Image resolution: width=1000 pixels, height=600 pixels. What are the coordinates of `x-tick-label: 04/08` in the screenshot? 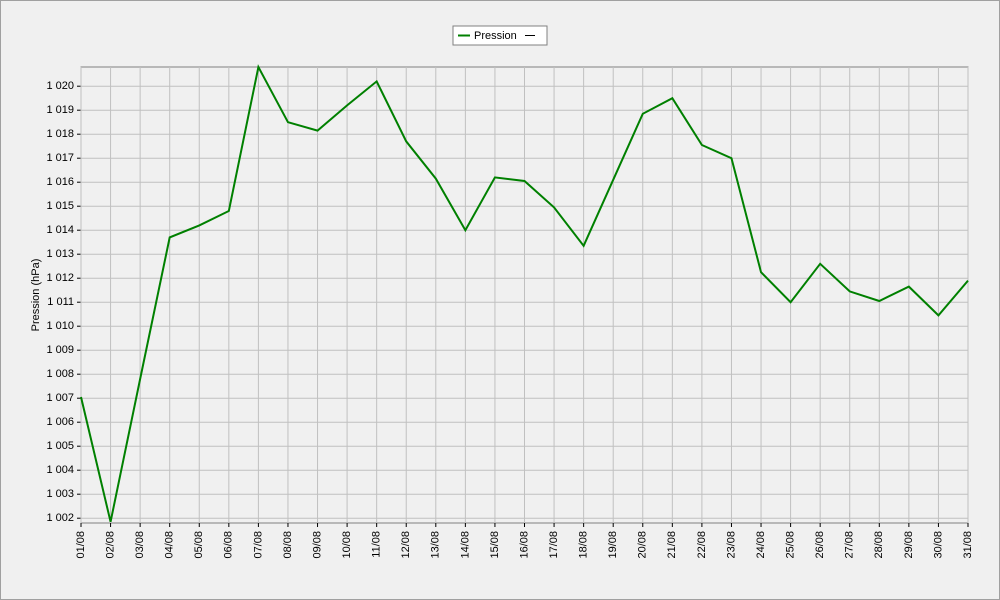 It's located at (170, 545).